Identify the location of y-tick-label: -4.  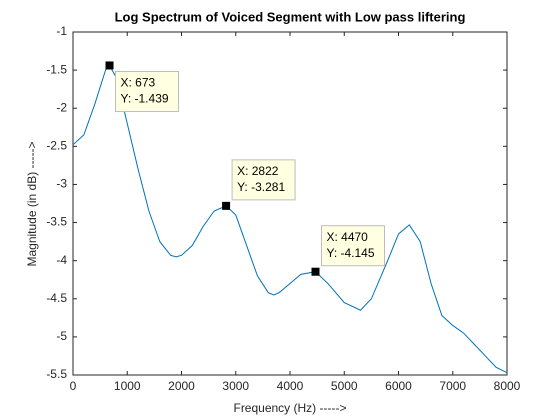
(61, 260).